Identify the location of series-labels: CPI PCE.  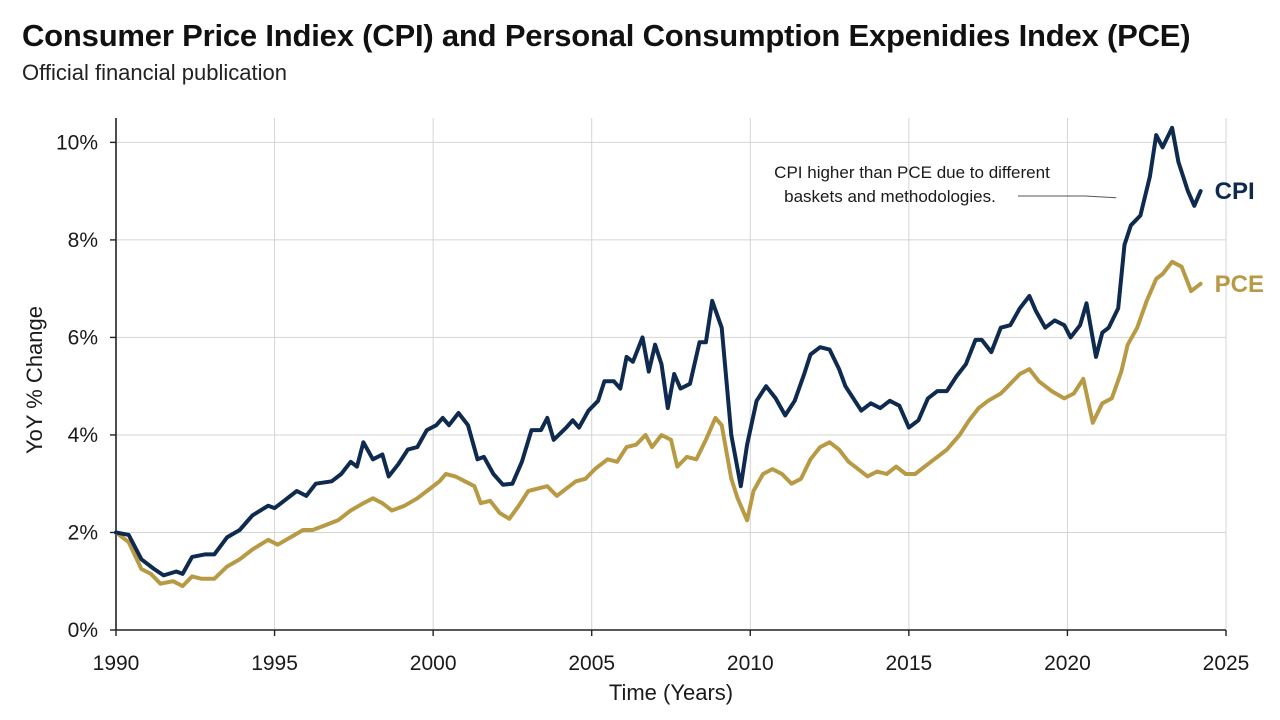
(1239, 238).